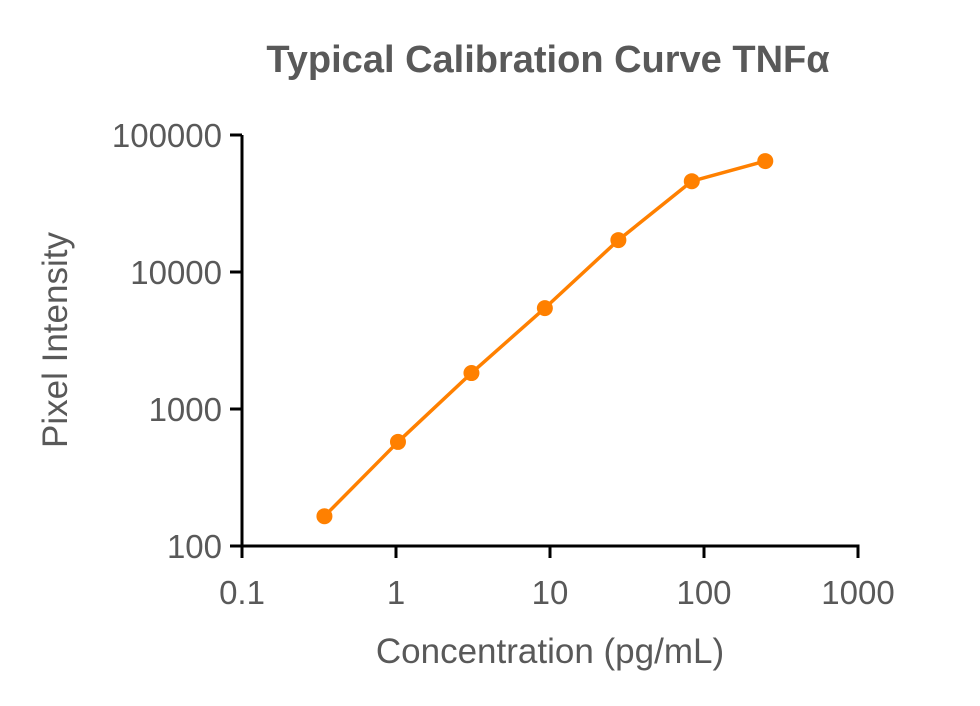 This screenshot has height=706, width=980. I want to click on x-tick-label: 0.1, so click(242, 592).